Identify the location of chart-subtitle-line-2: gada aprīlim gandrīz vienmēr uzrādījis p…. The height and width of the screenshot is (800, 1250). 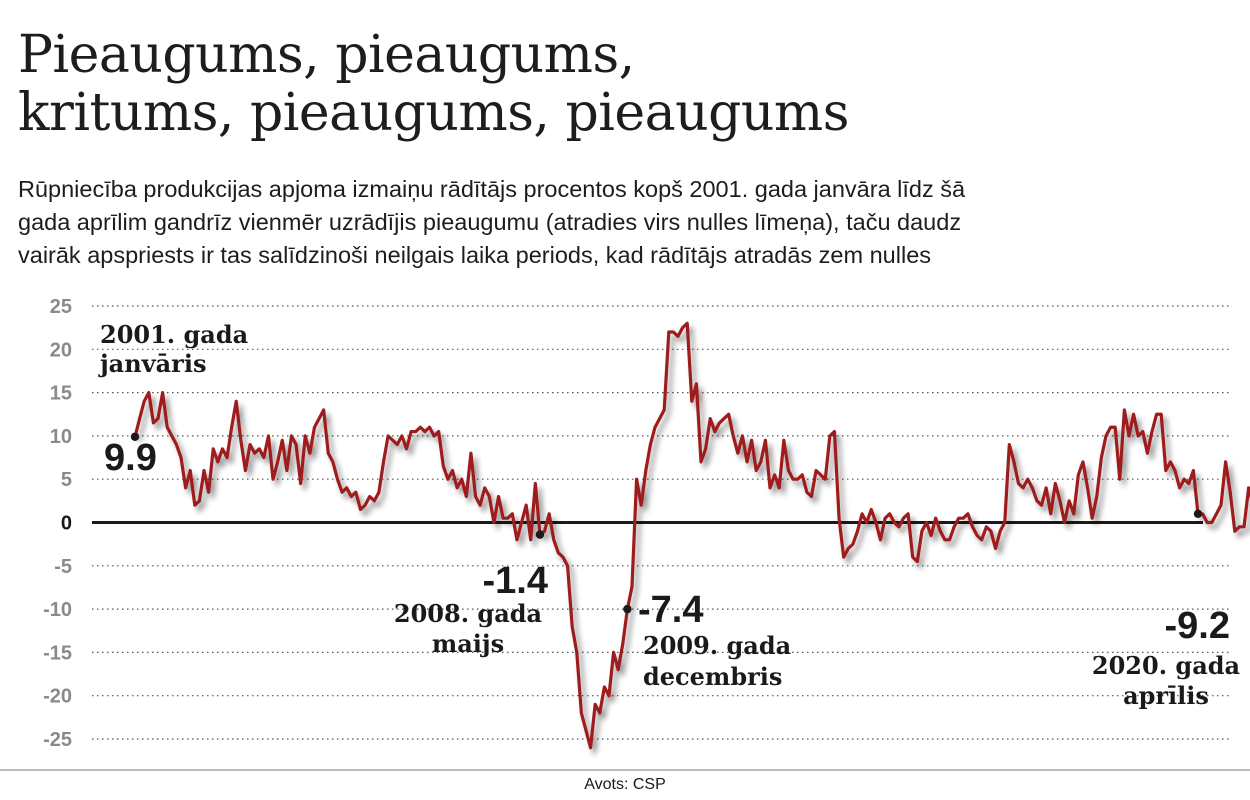
(490, 222).